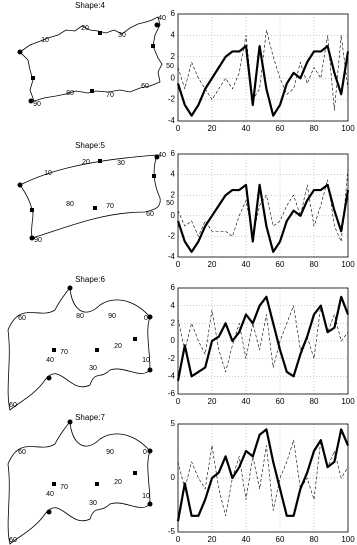 This screenshot has height=545, width=357. Describe the element at coordinates (90, 5) in the screenshot. I see `shape-title: Shape:4` at that location.